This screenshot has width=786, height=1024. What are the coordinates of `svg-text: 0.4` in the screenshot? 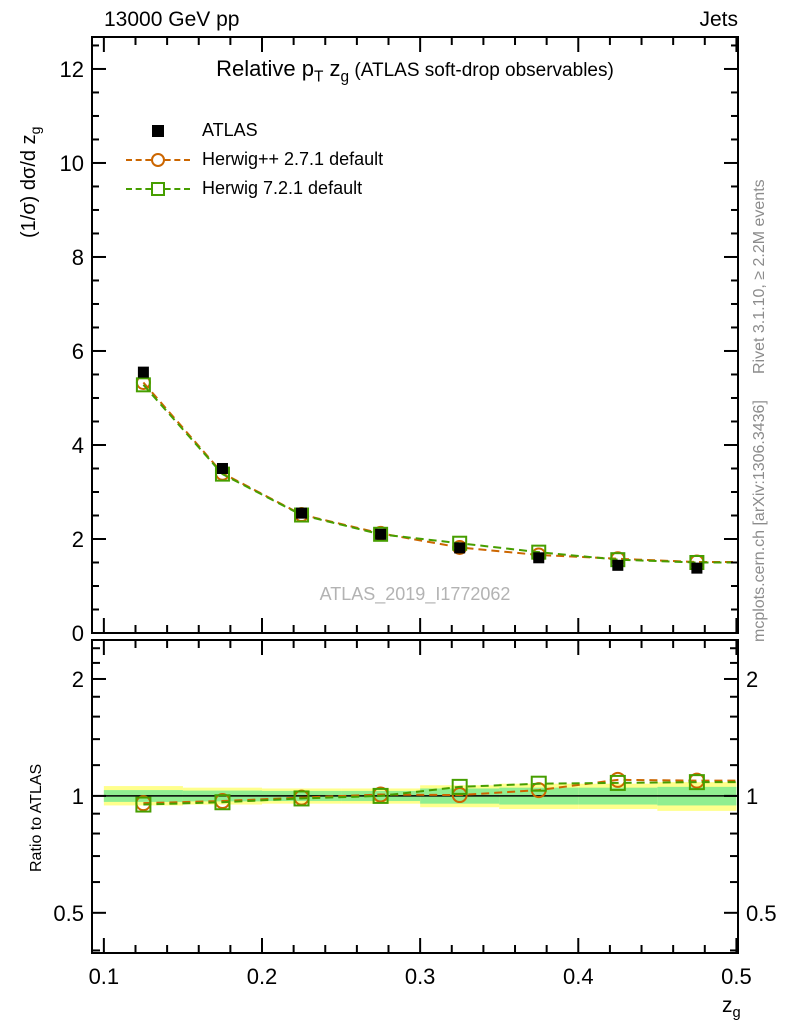 It's located at (578, 976).